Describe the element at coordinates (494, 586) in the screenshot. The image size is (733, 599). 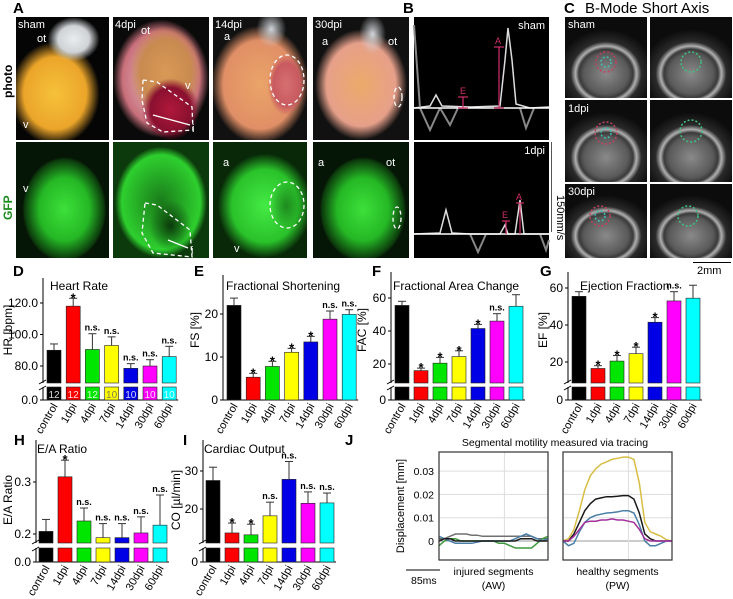
I see `panel-sublabel: (AW)` at that location.